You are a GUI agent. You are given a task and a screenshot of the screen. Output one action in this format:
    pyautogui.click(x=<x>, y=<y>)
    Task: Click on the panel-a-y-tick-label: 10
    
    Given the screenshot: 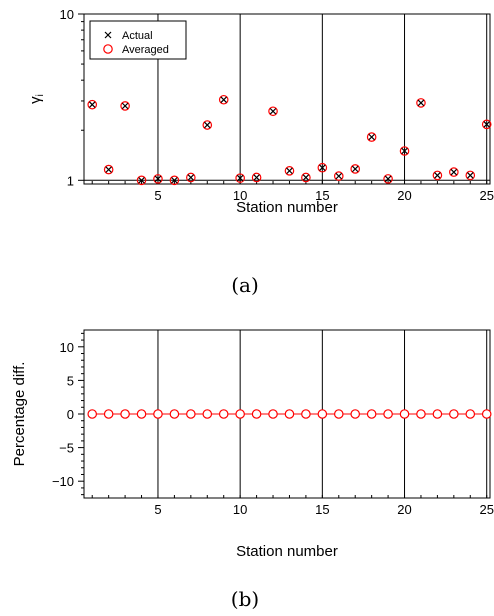 What is the action you would take?
    pyautogui.click(x=67, y=14)
    